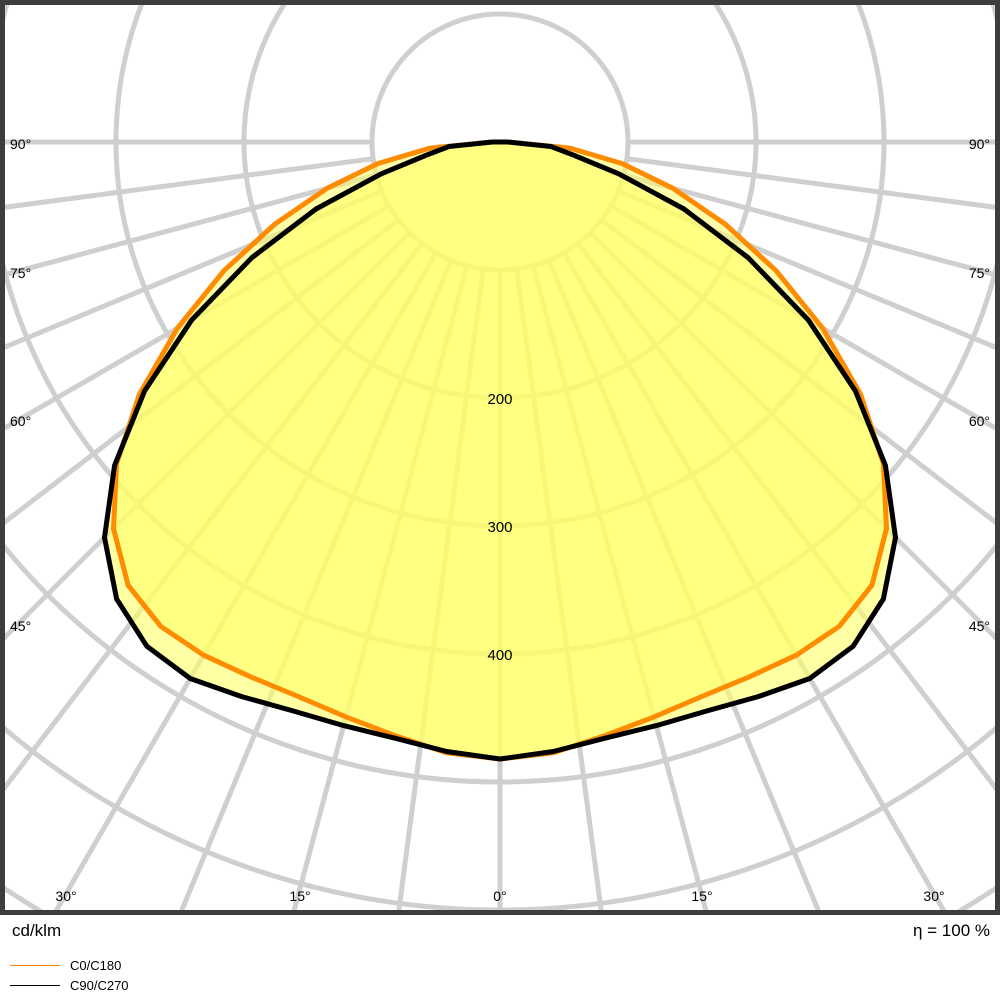  I want to click on radial-tick-label: 200, so click(499, 399).